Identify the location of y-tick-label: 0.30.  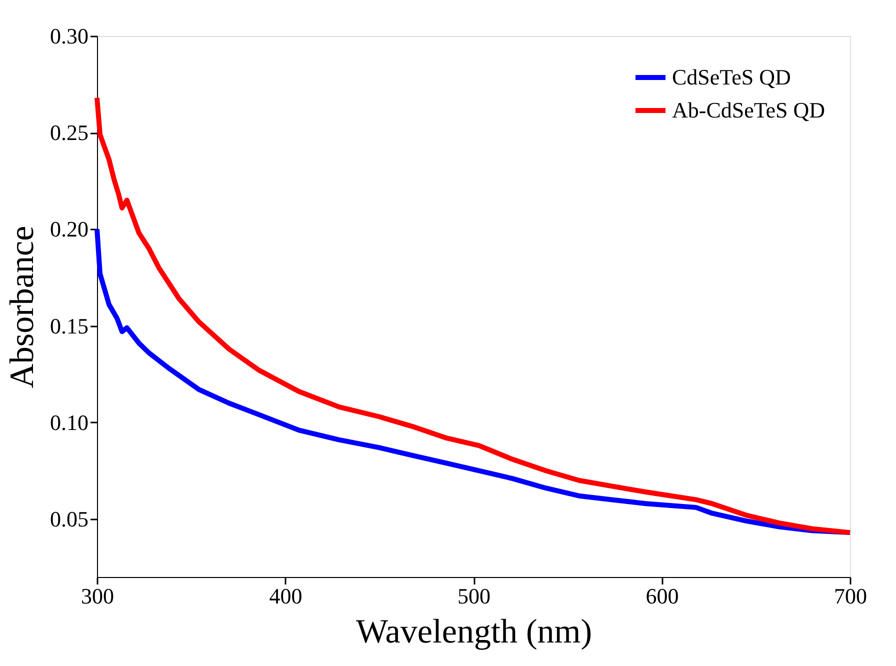
(69, 36).